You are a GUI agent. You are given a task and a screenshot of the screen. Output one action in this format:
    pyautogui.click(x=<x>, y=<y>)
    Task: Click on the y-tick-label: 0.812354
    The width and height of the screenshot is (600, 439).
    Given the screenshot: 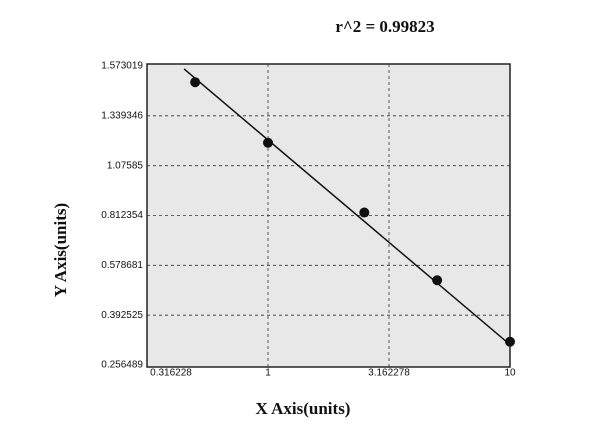 What is the action you would take?
    pyautogui.click(x=122, y=215)
    